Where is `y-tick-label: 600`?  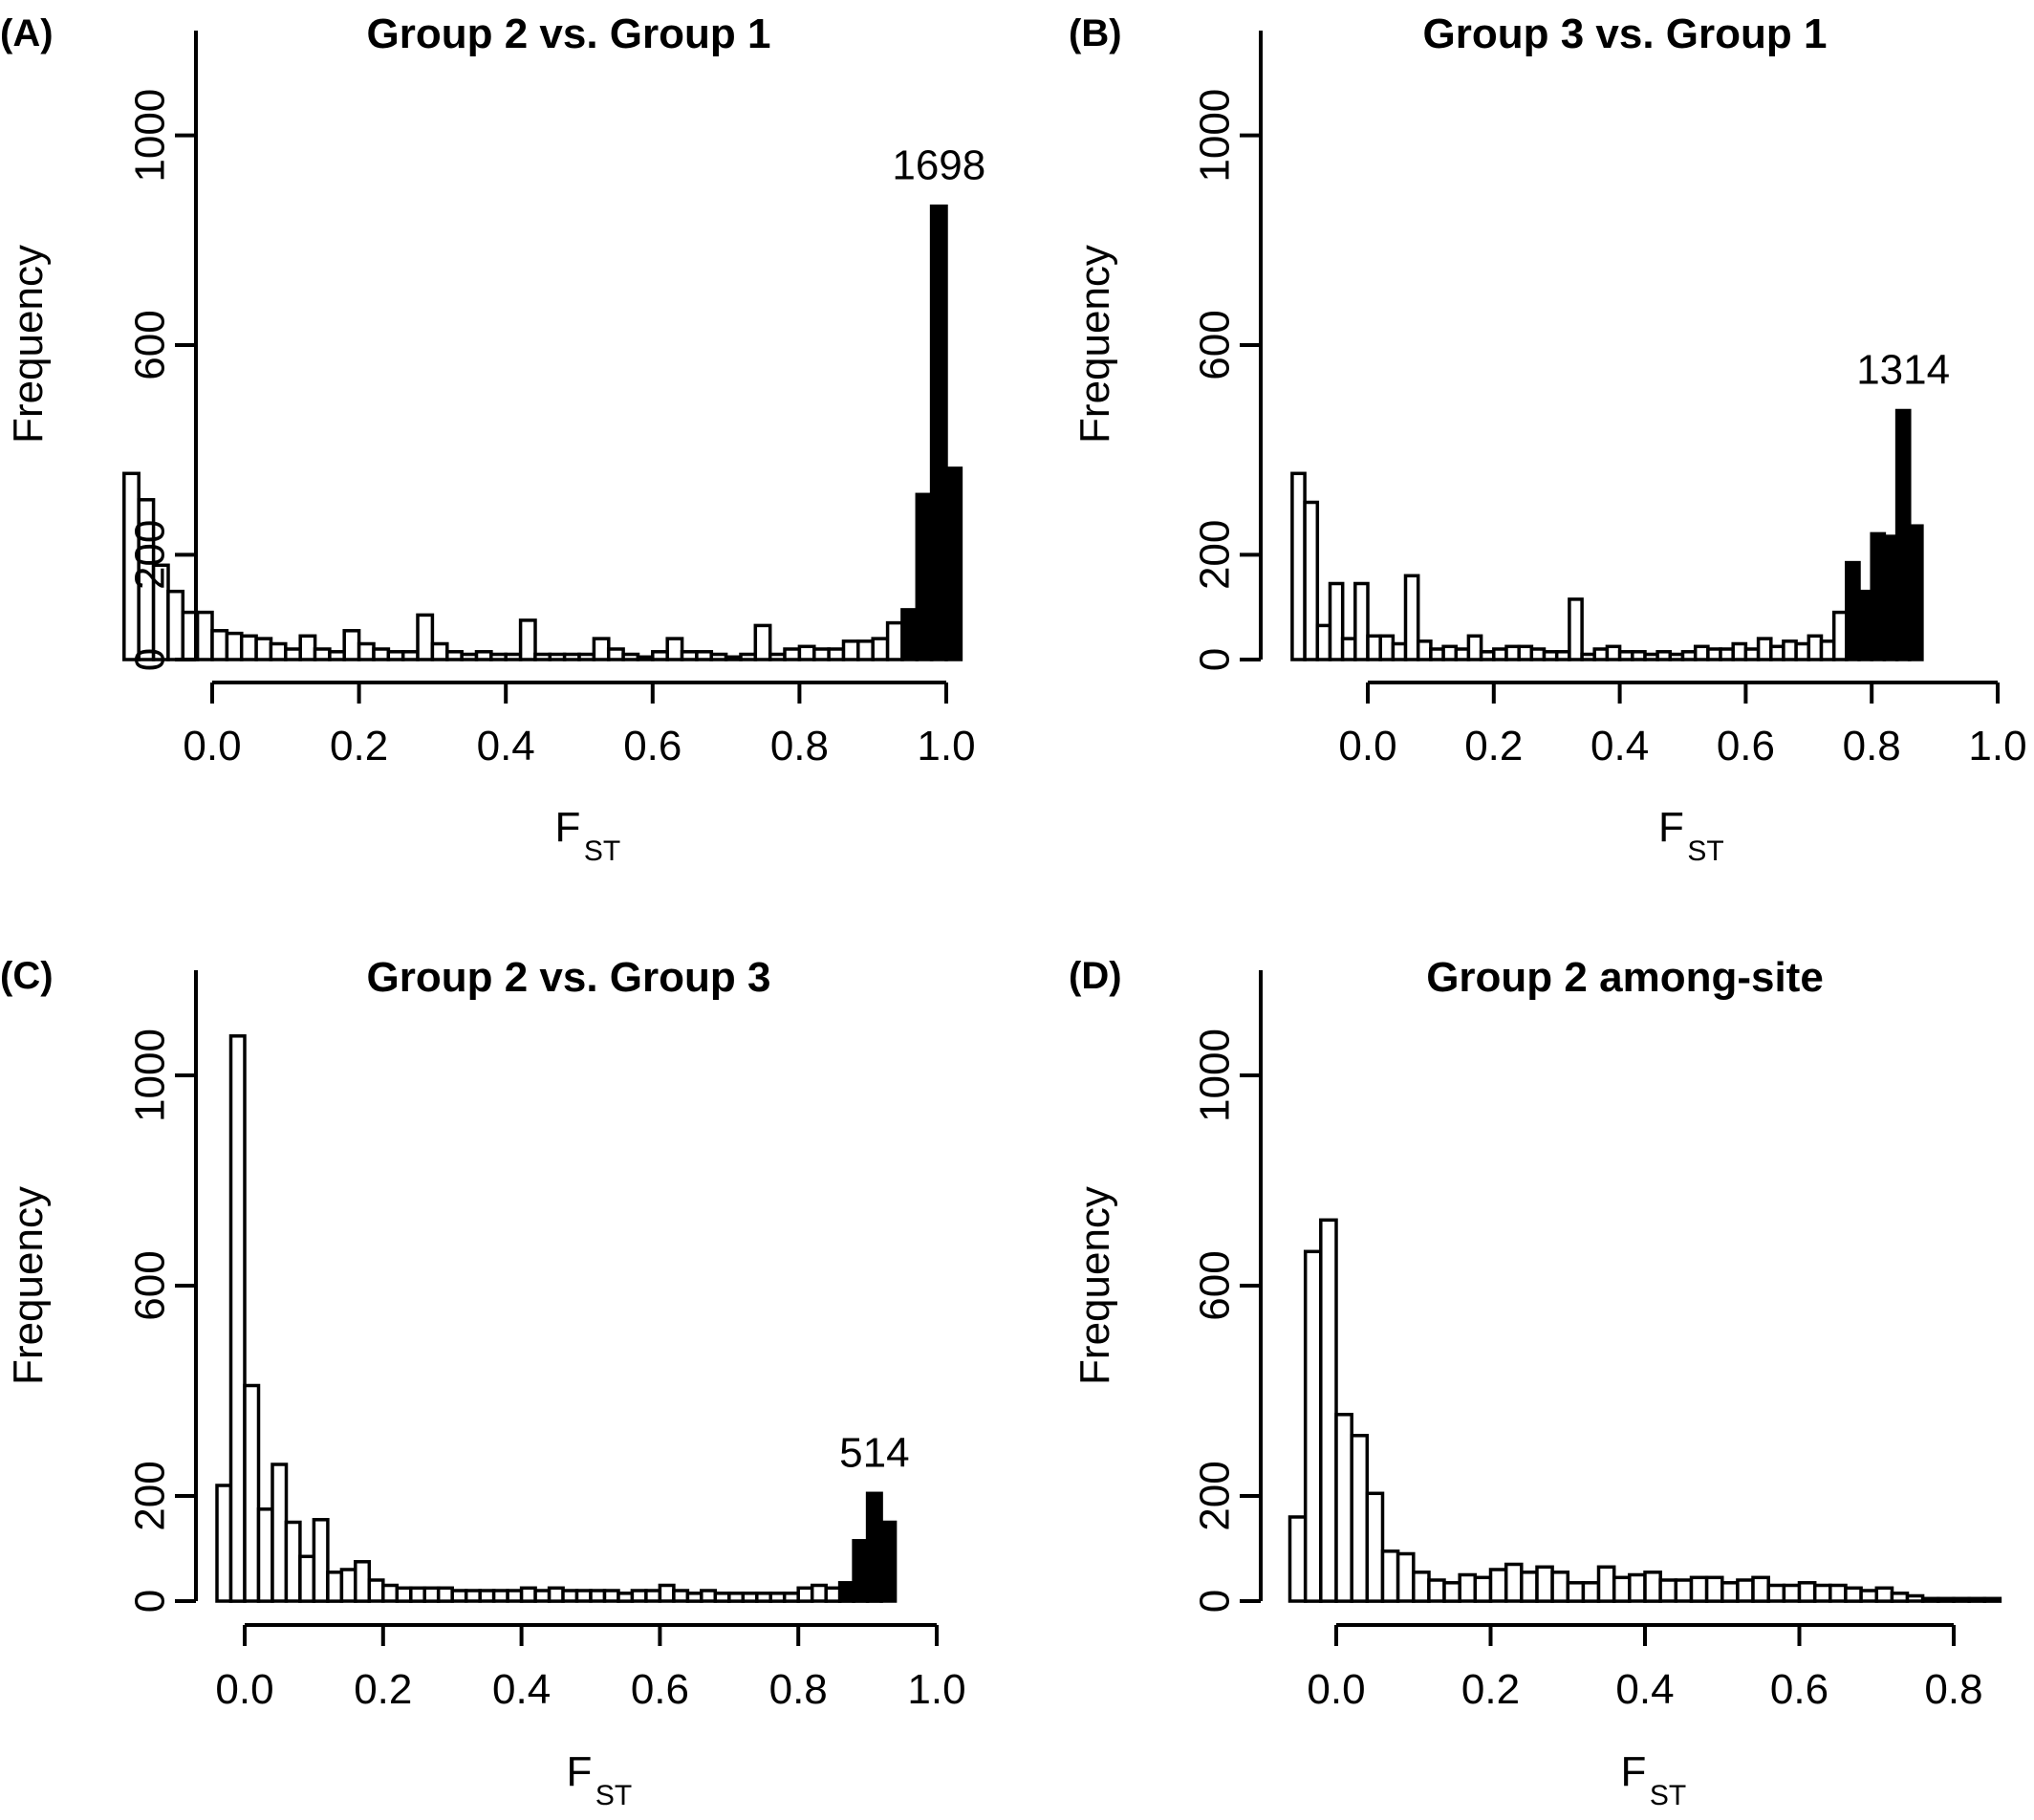
y-tick-label: 600 is located at coordinates (150, 345).